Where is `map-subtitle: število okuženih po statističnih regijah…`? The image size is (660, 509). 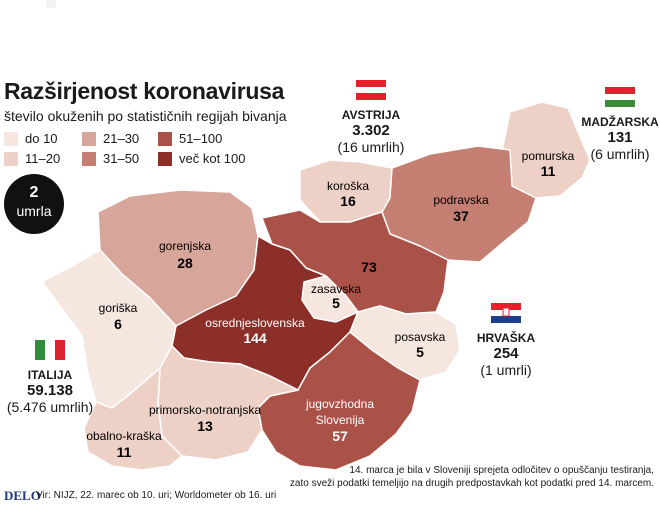 map-subtitle: število okuženih po statističnih regijah… is located at coordinates (145, 116).